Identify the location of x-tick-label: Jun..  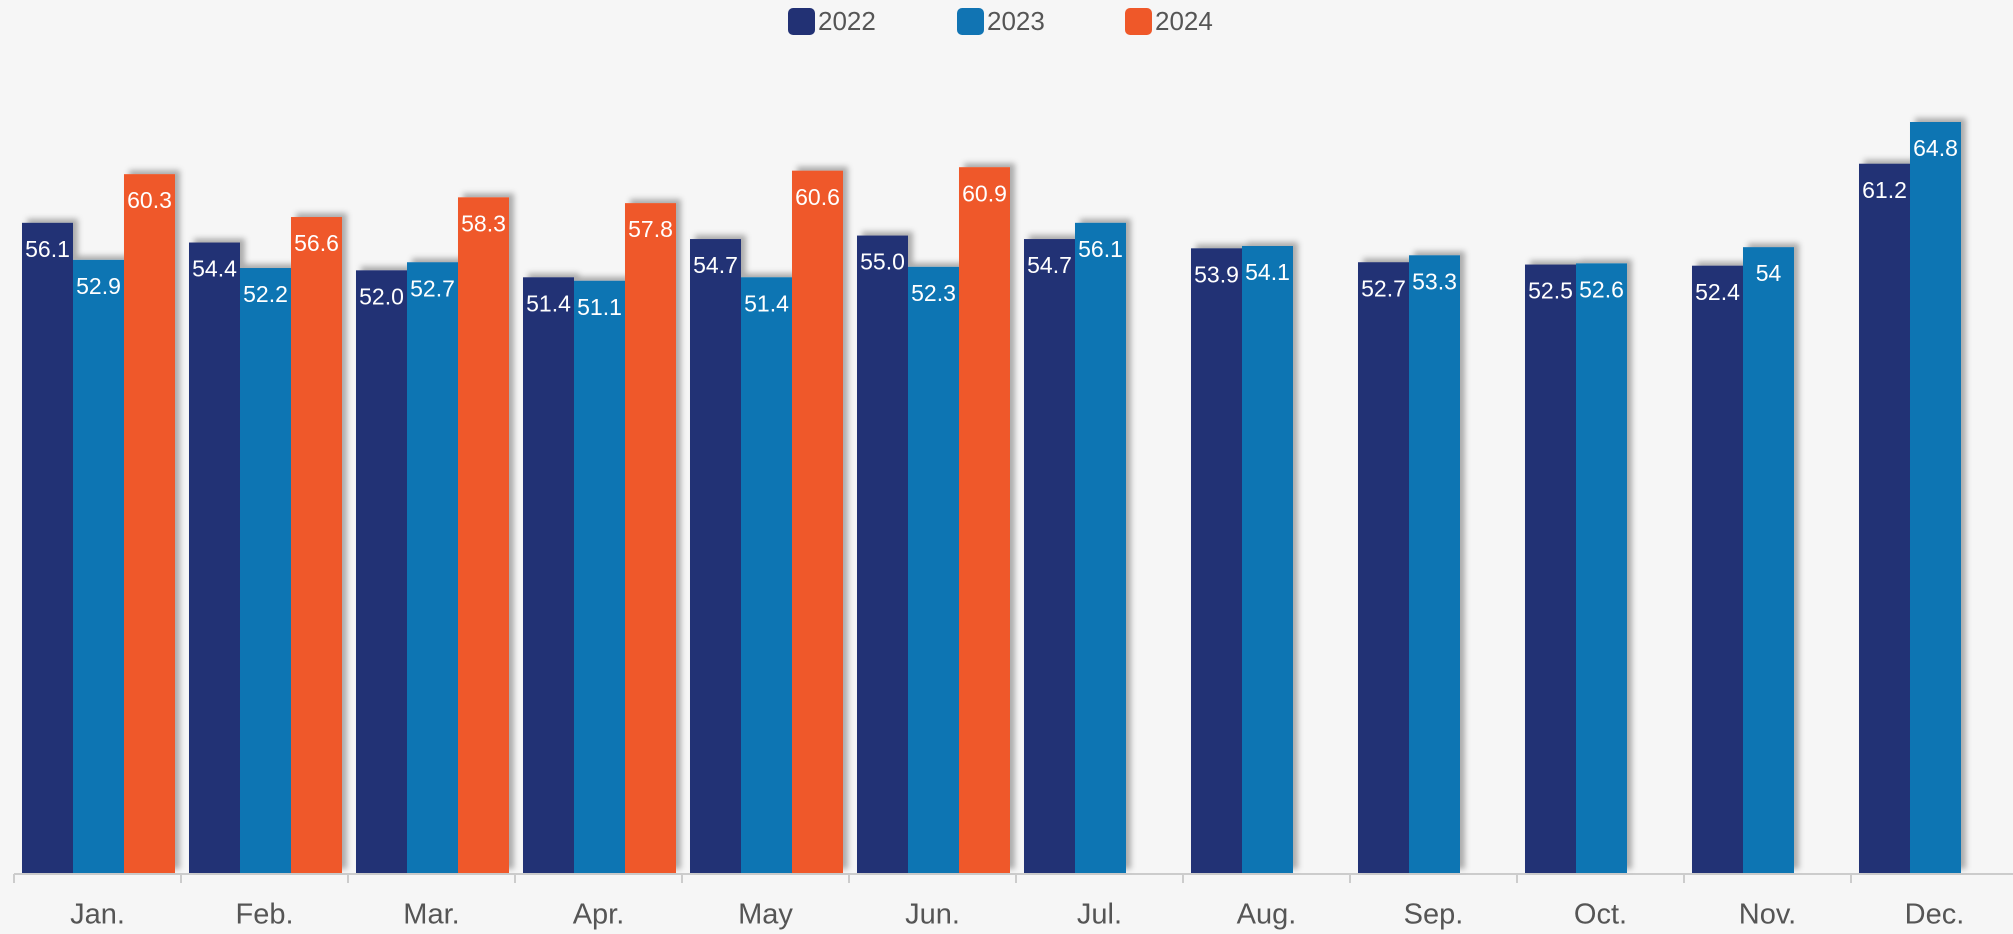
(932, 915).